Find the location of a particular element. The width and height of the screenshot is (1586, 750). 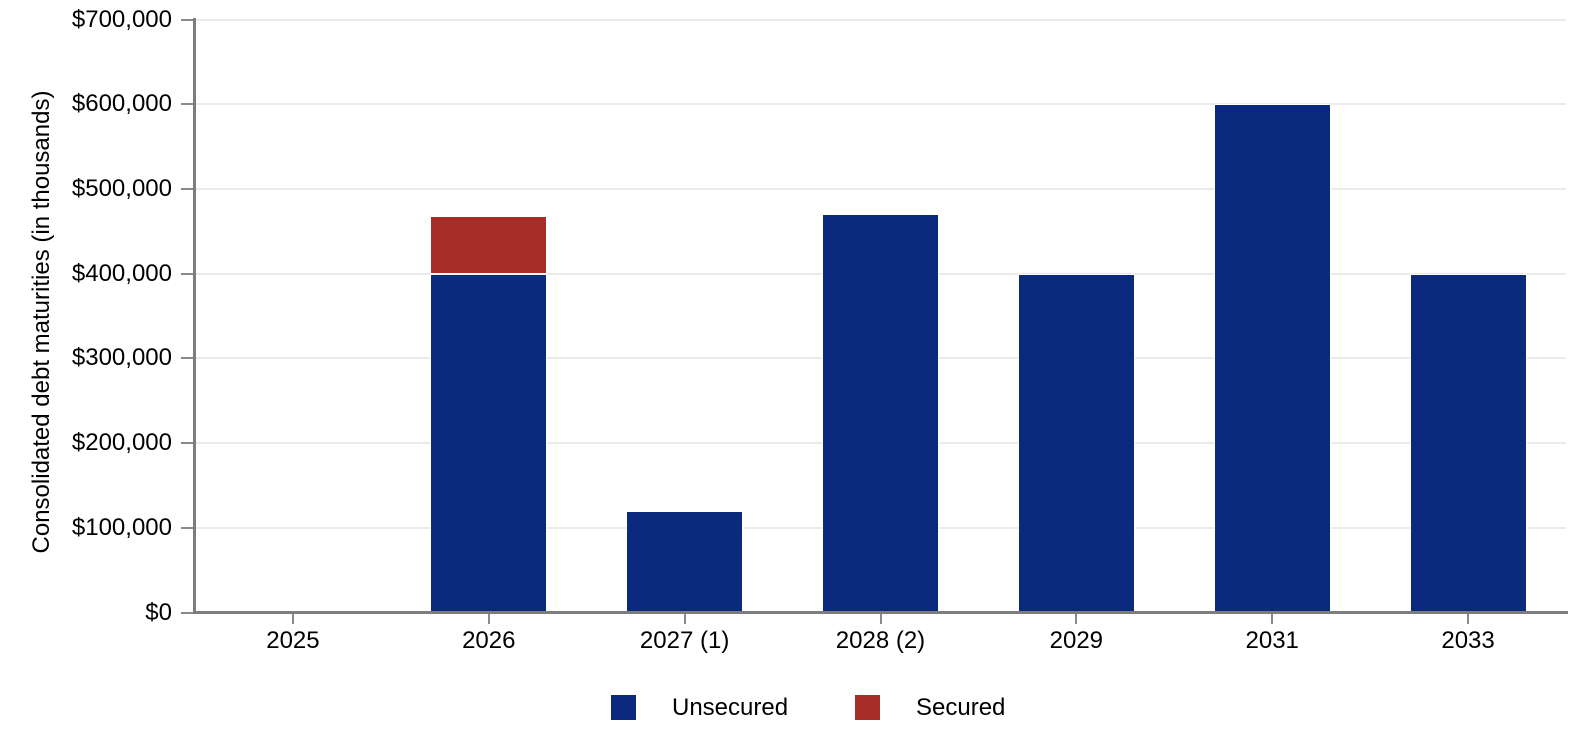

legend-item-secured: Secured is located at coordinates (930, 707).